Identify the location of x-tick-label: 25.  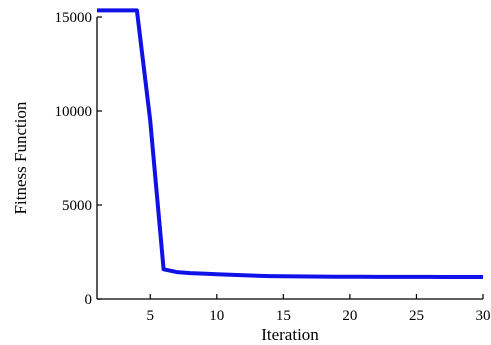
(416, 316).